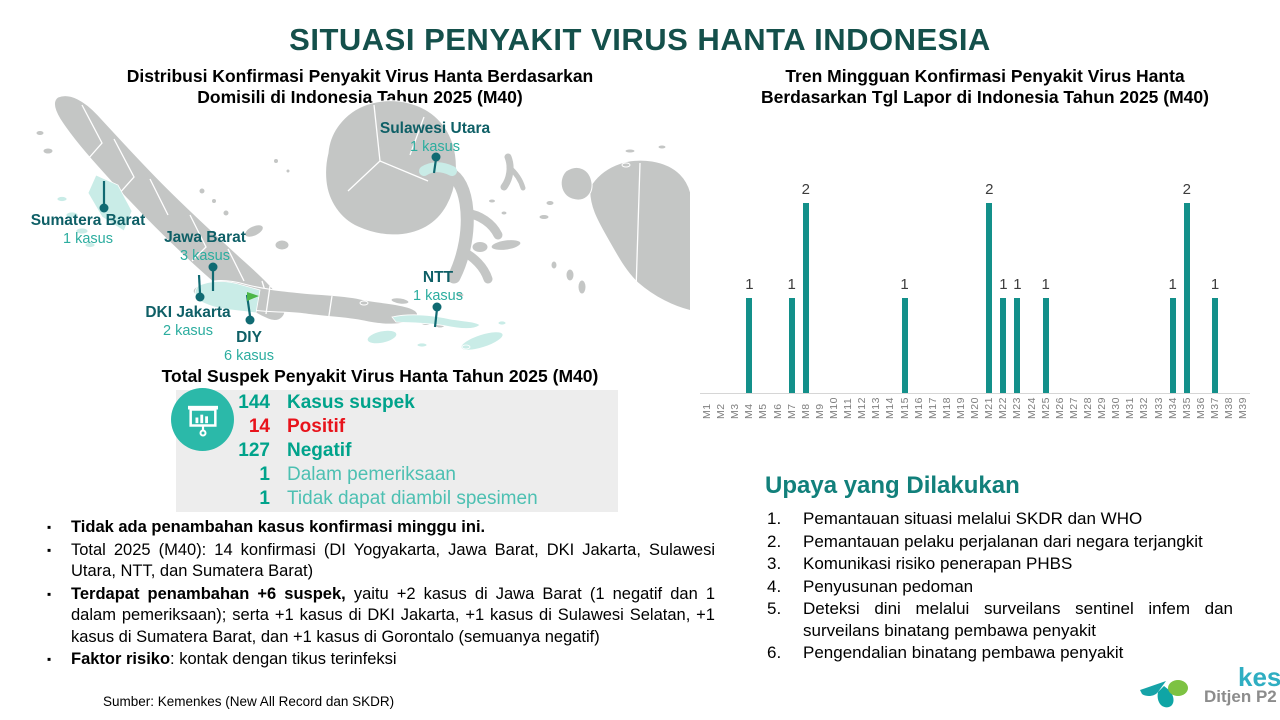 The image size is (1280, 720). Describe the element at coordinates (326, 402) in the screenshot. I see `stat-row-suspek: 144 Kasus suspek` at that location.